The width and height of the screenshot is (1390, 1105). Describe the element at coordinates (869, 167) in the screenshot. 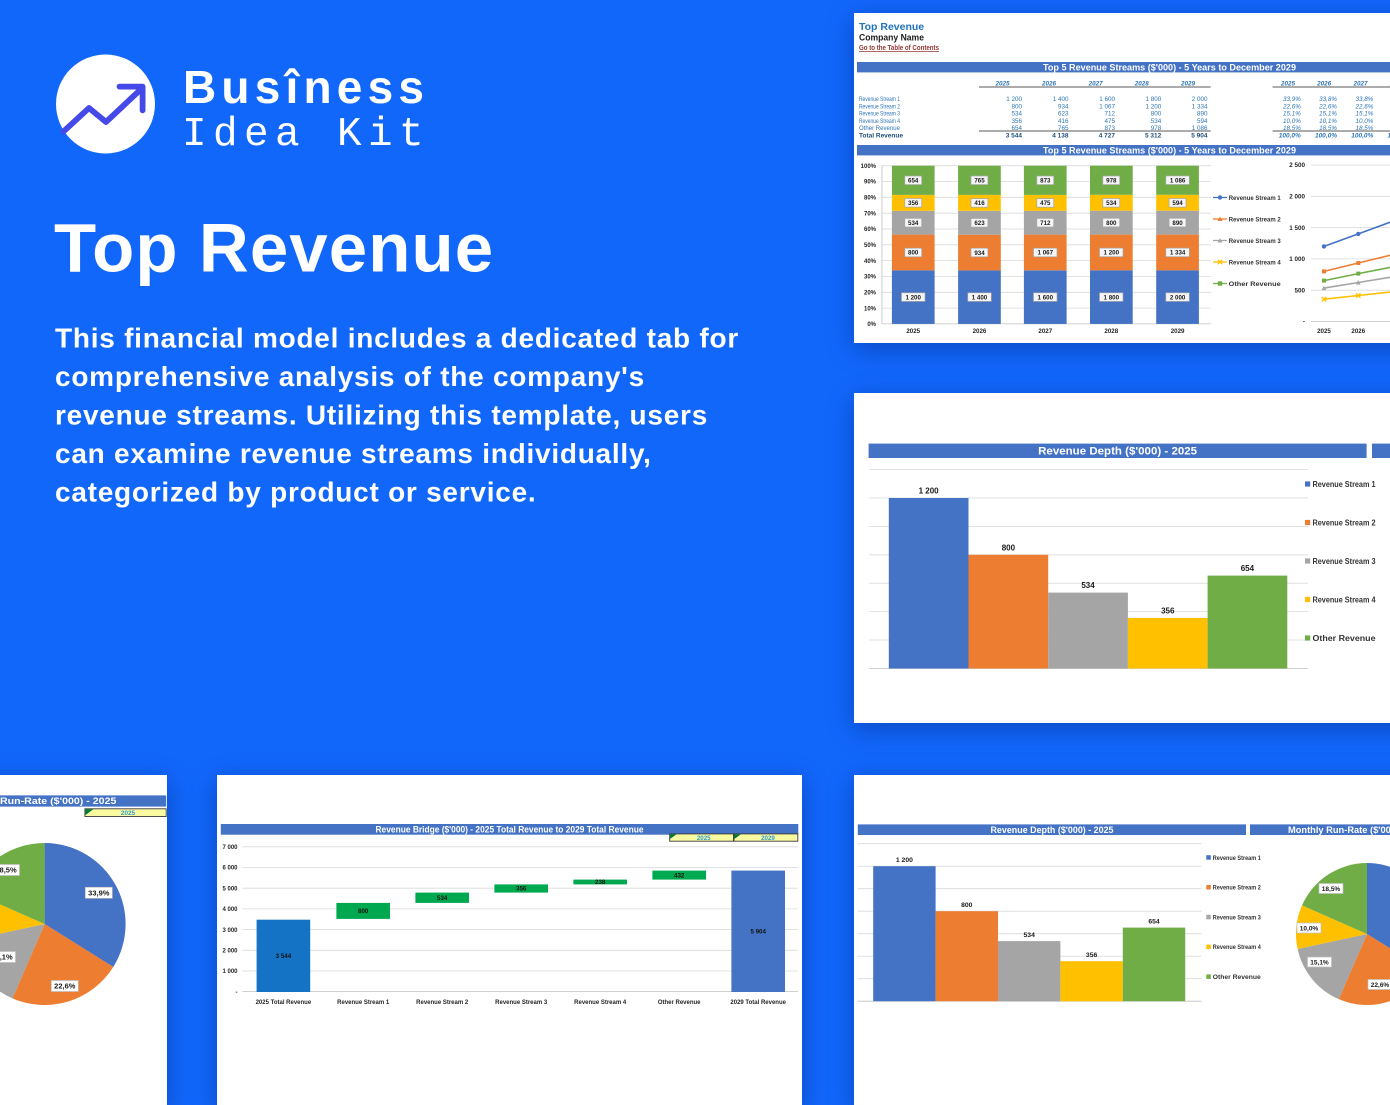

I see `svg-text: 100%` at that location.